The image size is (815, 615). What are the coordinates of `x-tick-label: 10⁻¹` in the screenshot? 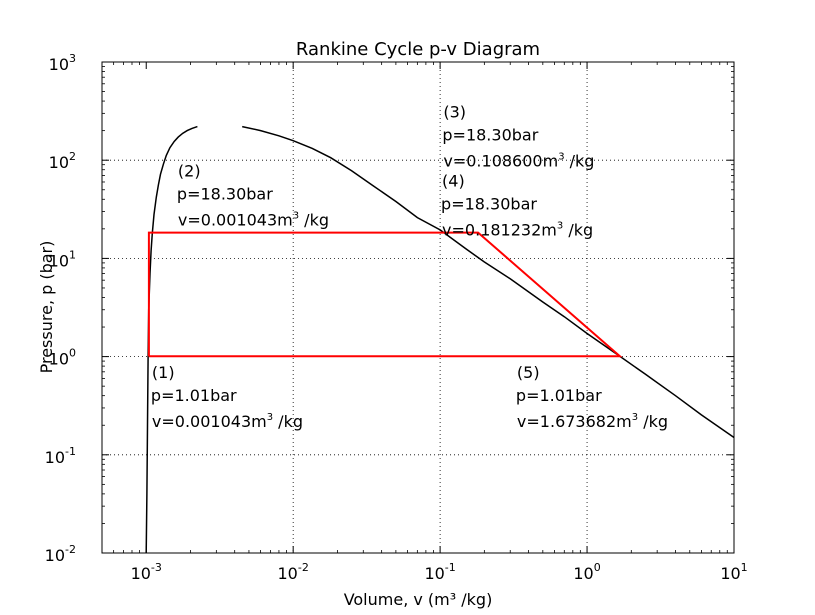 It's located at (439, 572).